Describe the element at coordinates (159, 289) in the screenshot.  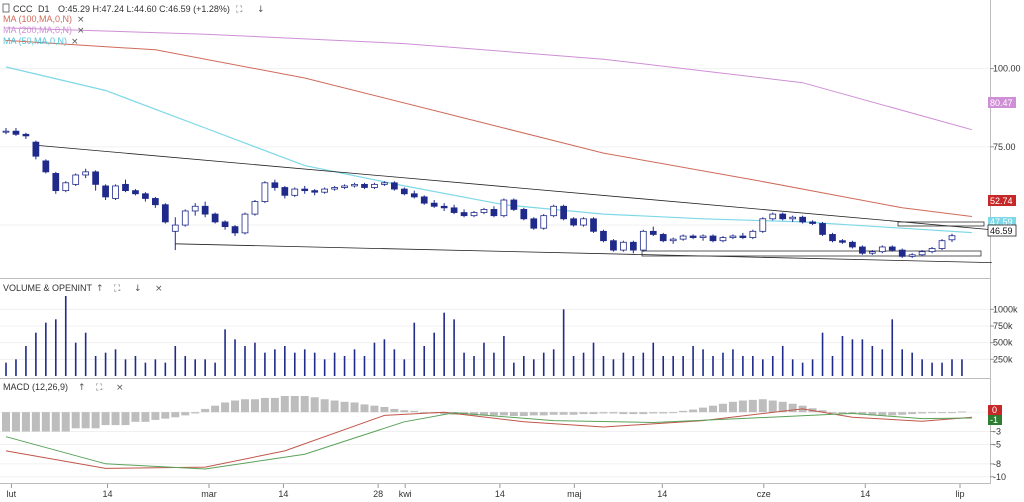
I see `volume-close-icon: ×` at that location.